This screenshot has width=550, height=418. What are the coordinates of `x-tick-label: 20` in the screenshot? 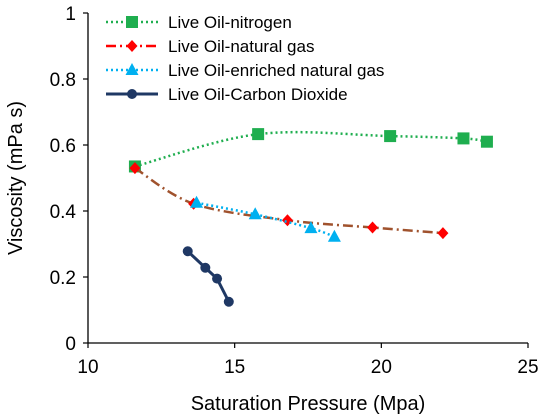 It's located at (381, 367).